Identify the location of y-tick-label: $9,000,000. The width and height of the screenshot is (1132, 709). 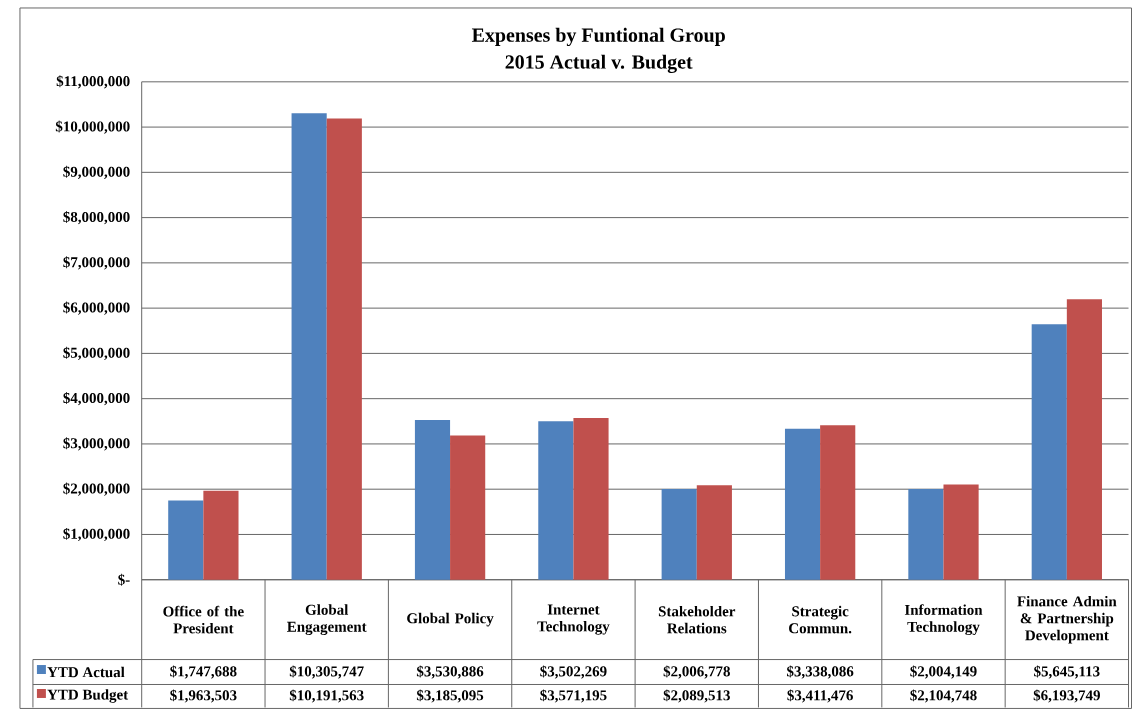
(96, 172).